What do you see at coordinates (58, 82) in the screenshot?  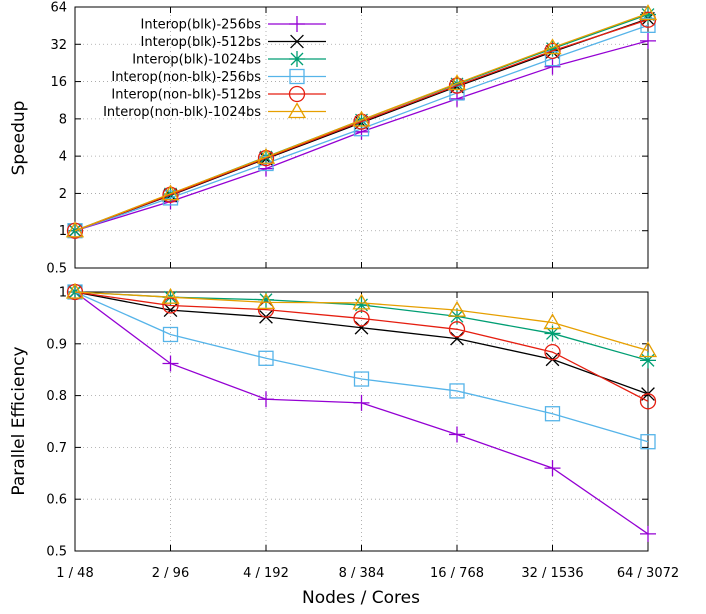 I see `top-y-tick-label: 16` at bounding box center [58, 82].